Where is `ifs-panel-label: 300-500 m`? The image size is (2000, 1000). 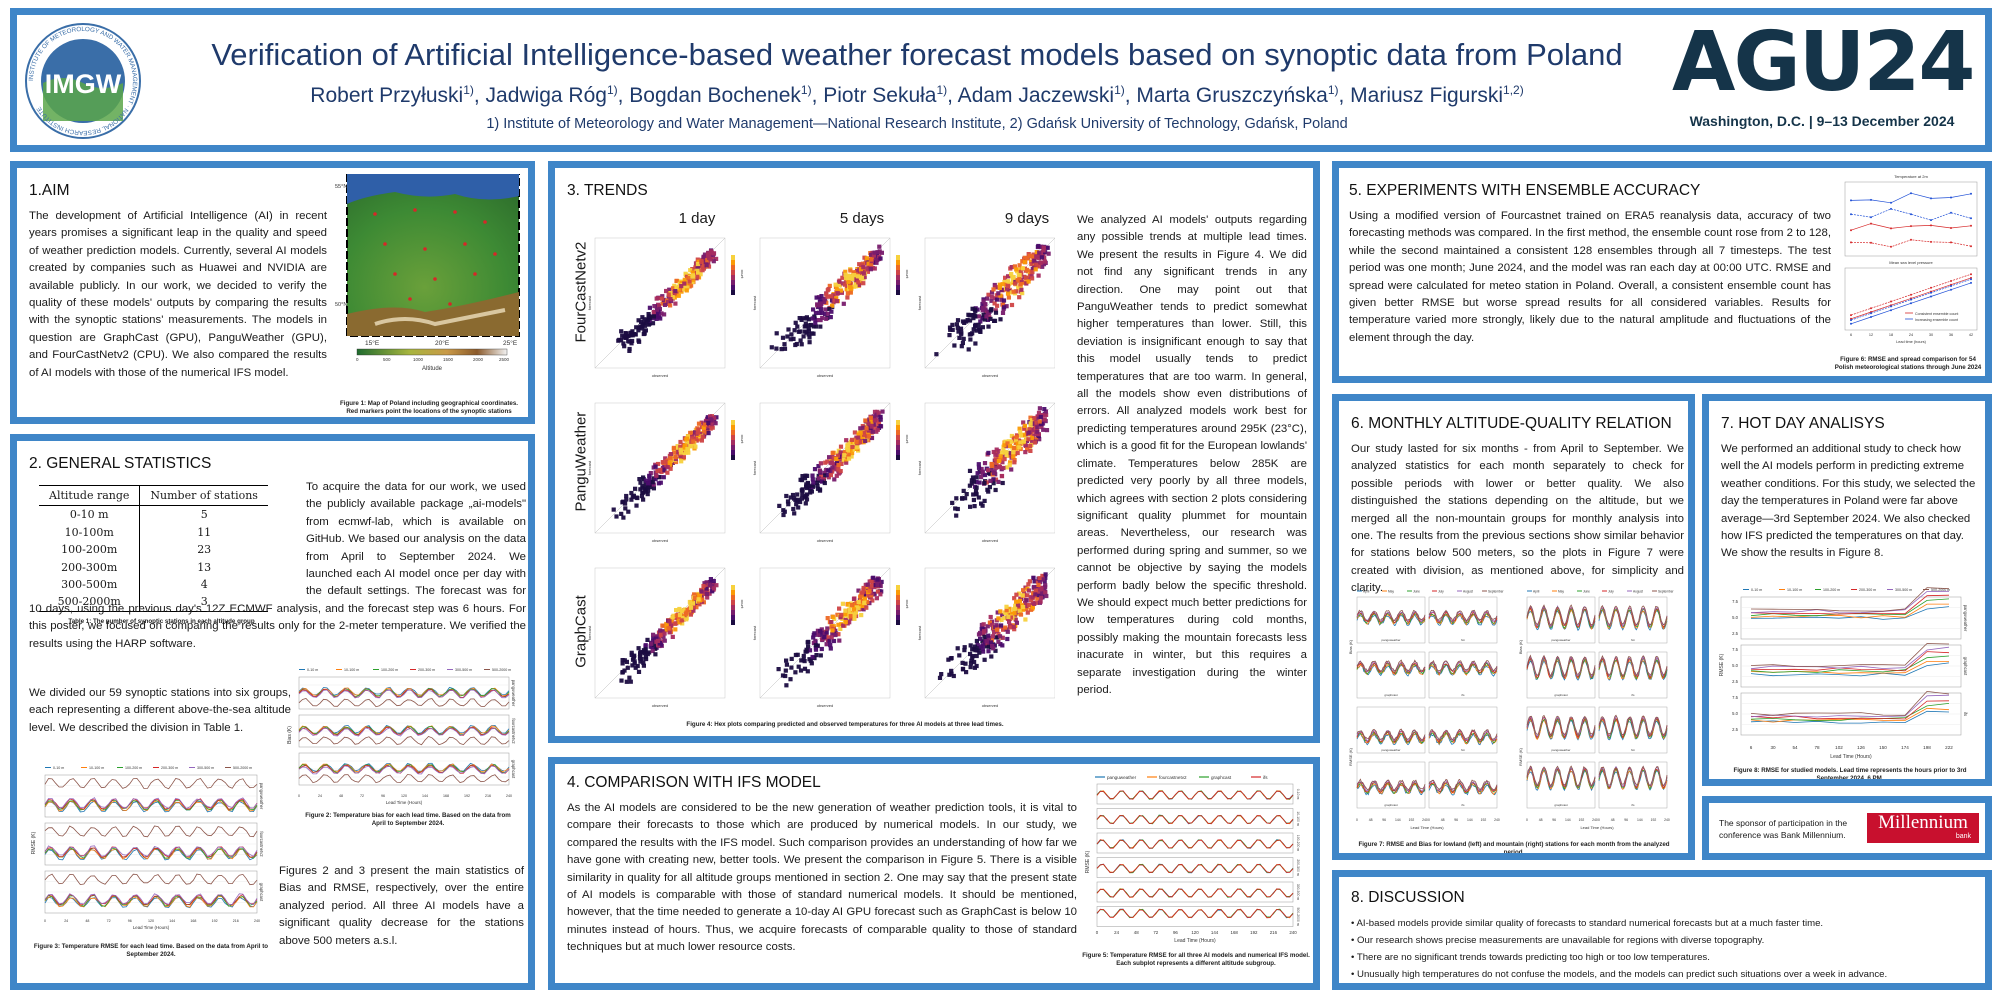
ifs-panel-label: 300-500 m is located at coordinates (1298, 892).